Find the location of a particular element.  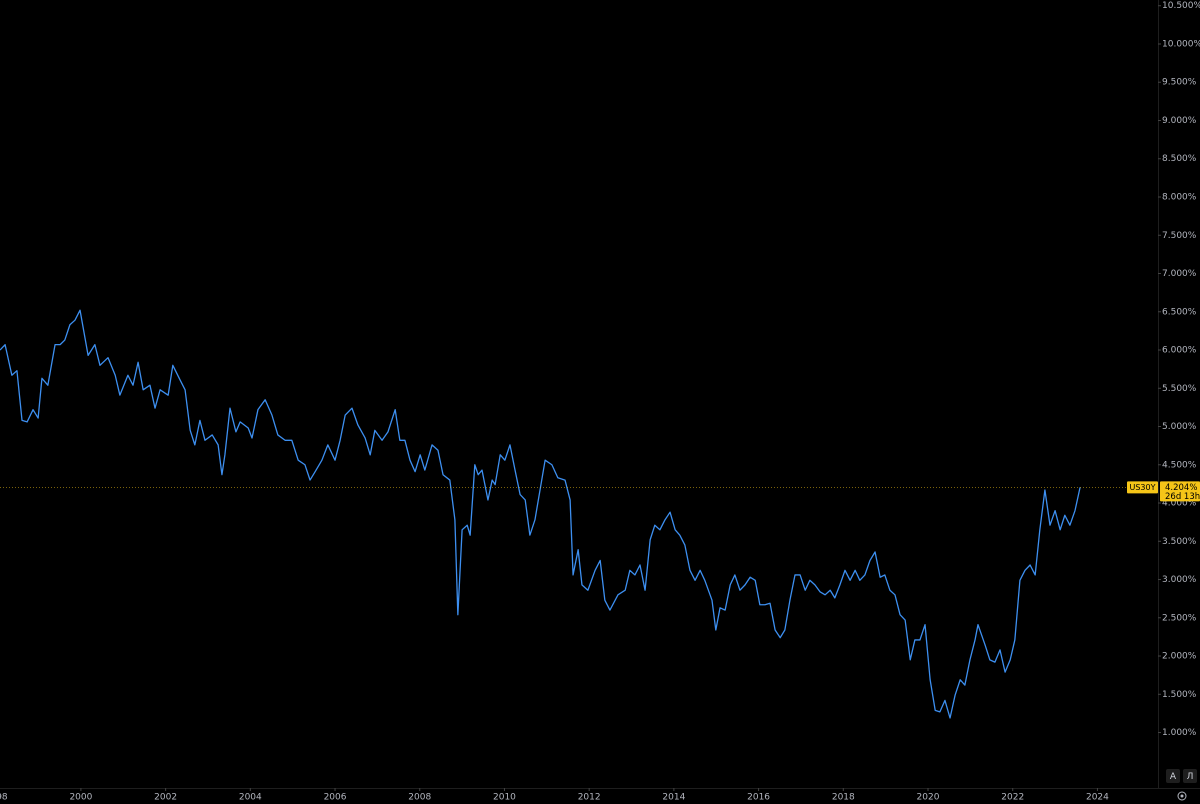

y-tick-label: 7.000% is located at coordinates (1179, 274).